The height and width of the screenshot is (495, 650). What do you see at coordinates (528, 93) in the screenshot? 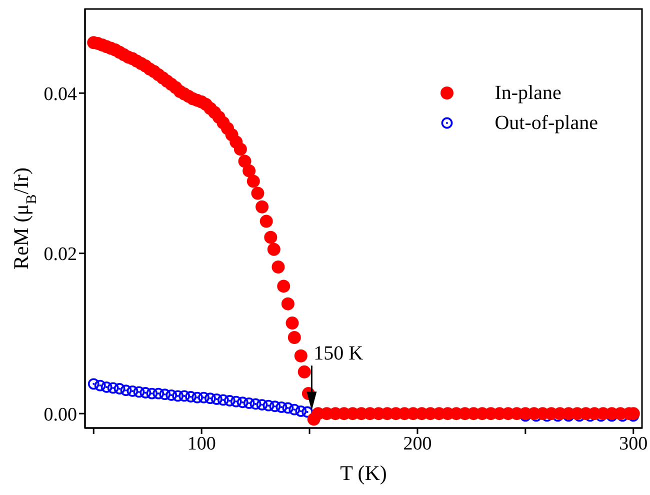
I see `legend-label: In-plane` at bounding box center [528, 93].